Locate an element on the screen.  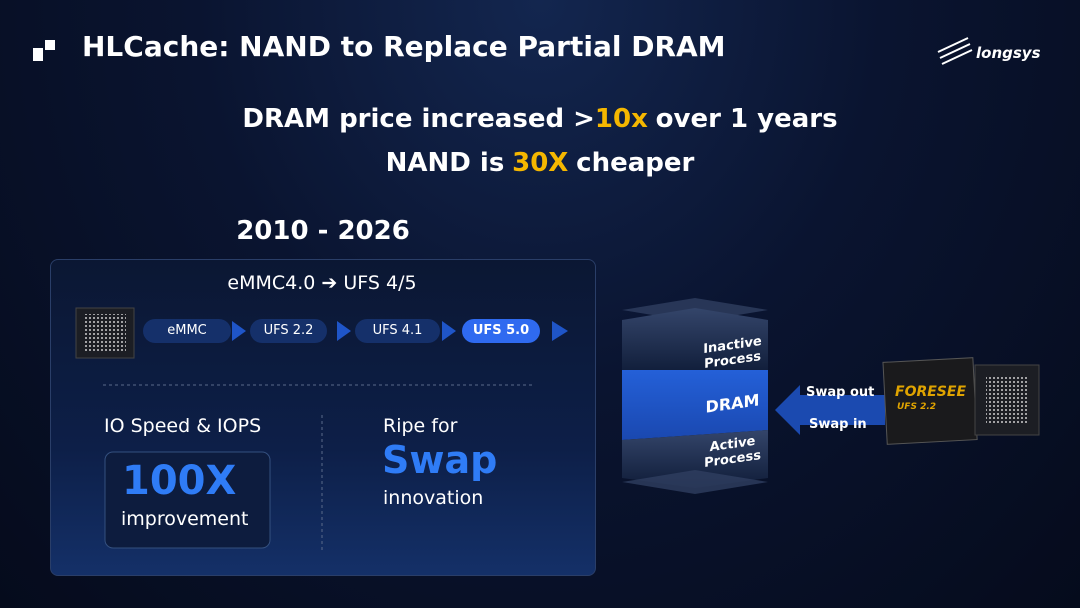
stage: UFS 5.0 is located at coordinates (501, 331).